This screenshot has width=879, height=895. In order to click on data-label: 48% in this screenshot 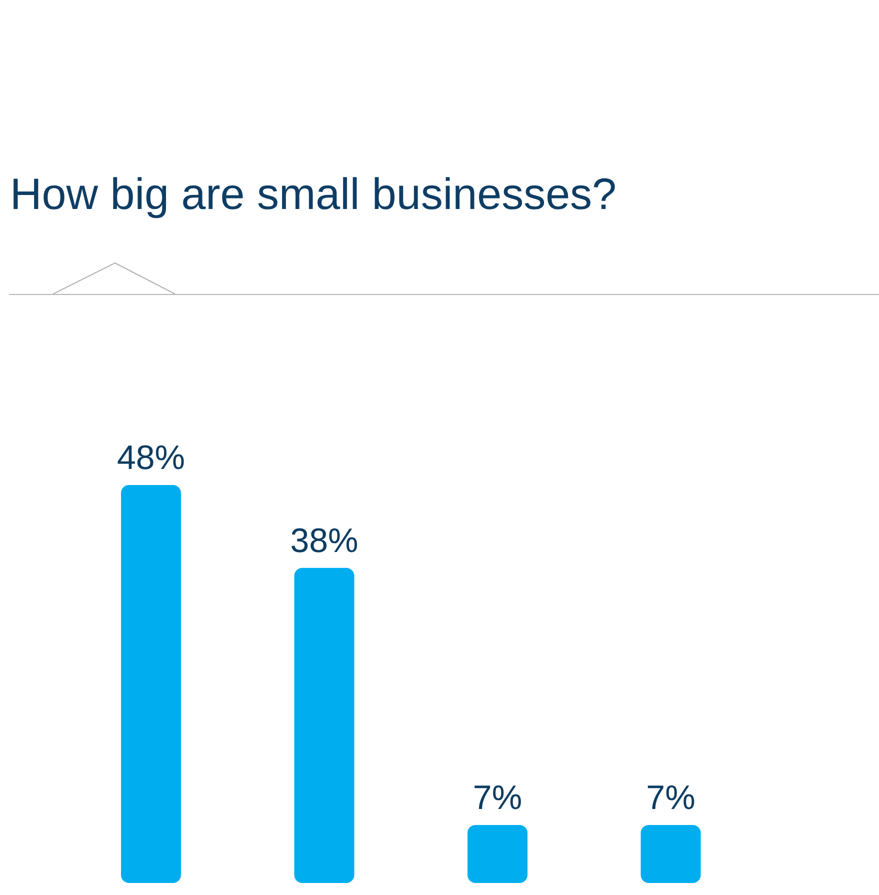, I will do `click(151, 458)`.